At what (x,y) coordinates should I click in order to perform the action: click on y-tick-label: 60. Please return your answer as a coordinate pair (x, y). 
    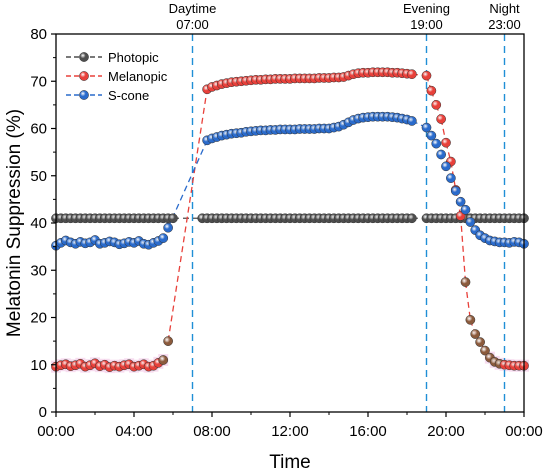
    Looking at the image, I should click on (38, 129).